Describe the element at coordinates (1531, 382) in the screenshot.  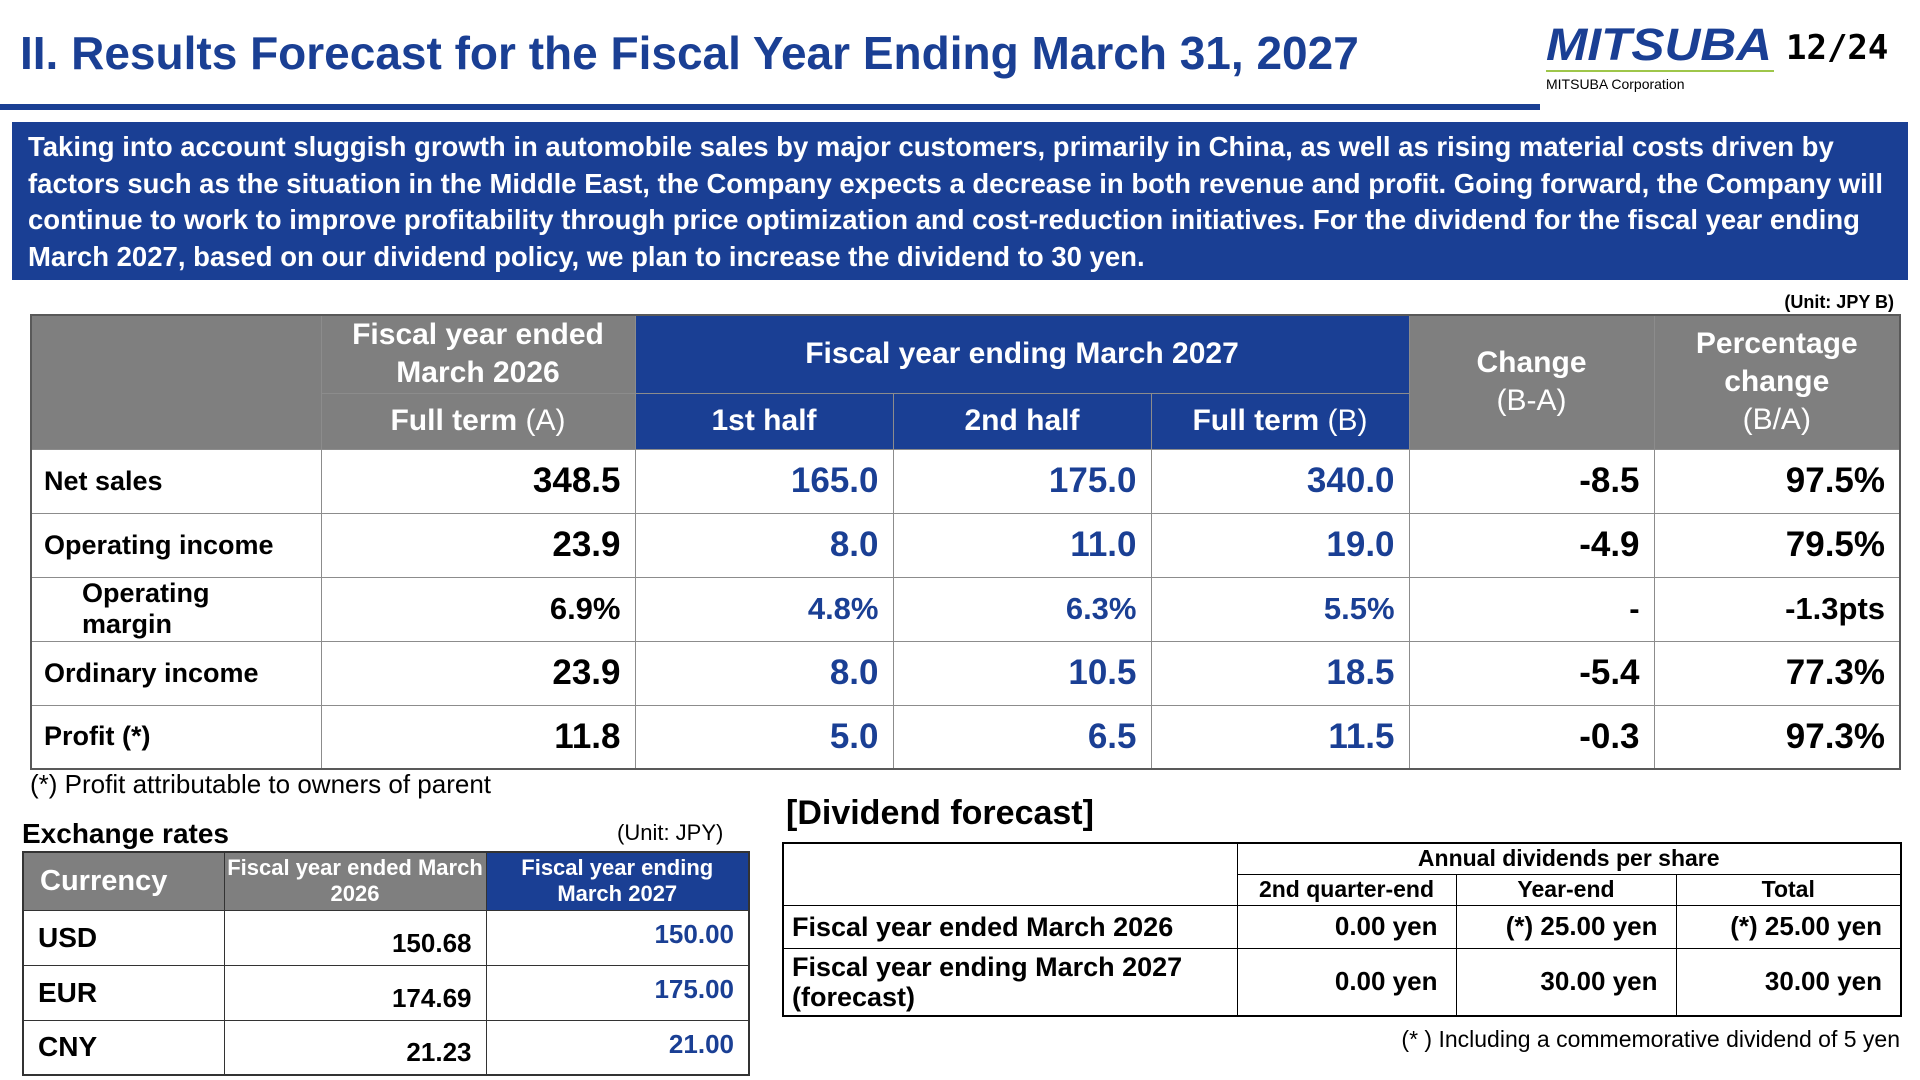
I see `header-change: Change (B-A)` at that location.